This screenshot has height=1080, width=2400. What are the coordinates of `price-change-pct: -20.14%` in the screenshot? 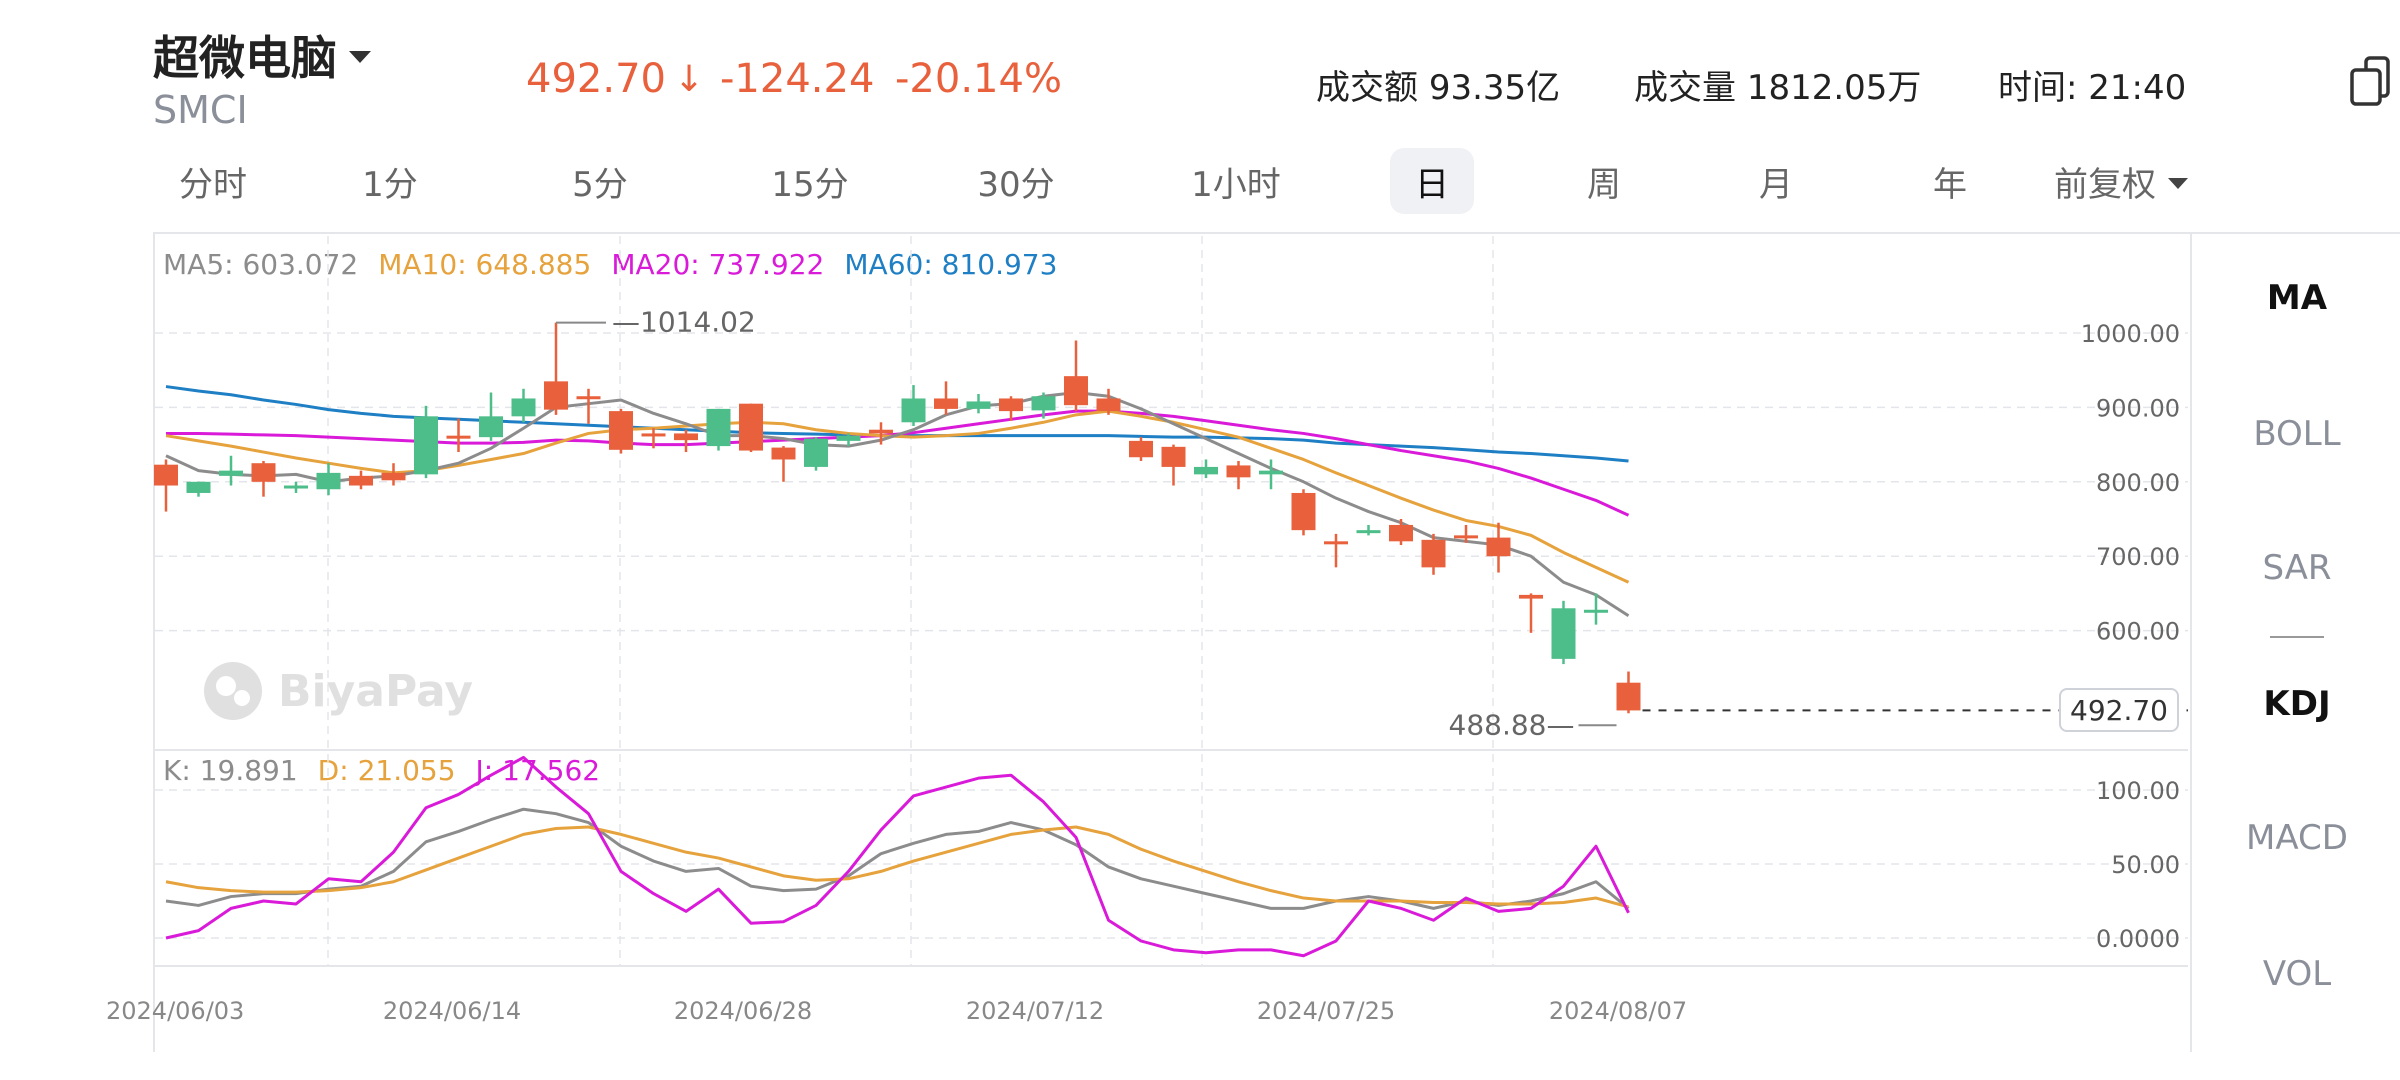 It's located at (978, 79).